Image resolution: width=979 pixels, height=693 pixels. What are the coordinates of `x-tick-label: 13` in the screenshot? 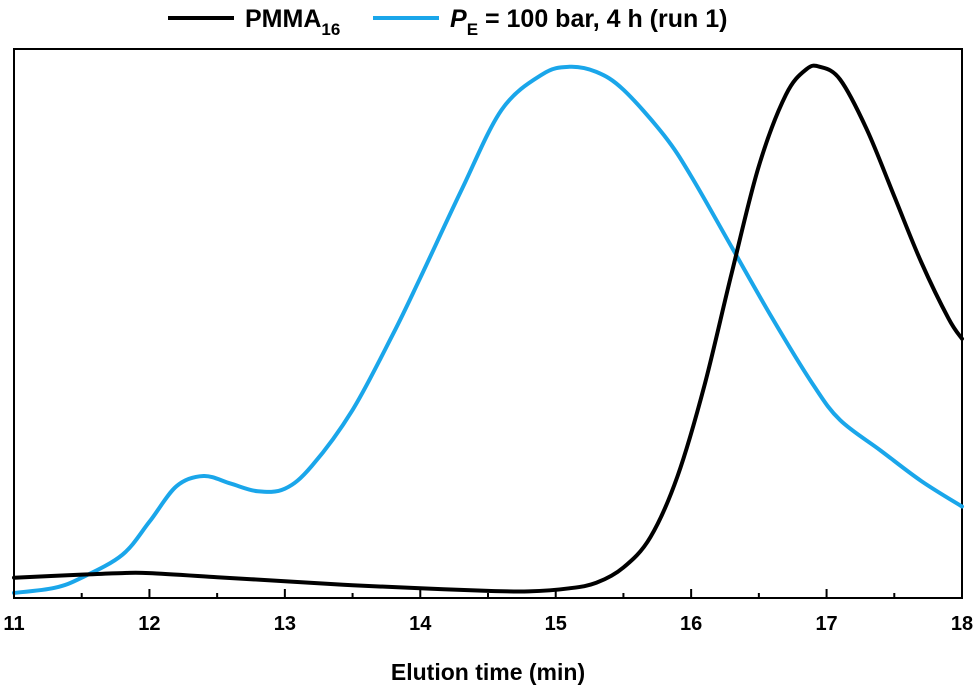 It's located at (285, 624).